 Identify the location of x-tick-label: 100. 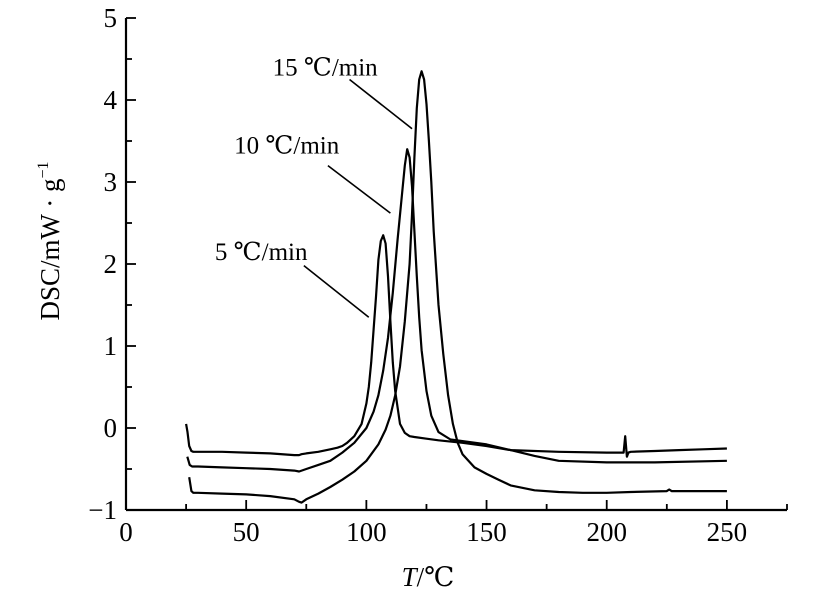
(366, 532).